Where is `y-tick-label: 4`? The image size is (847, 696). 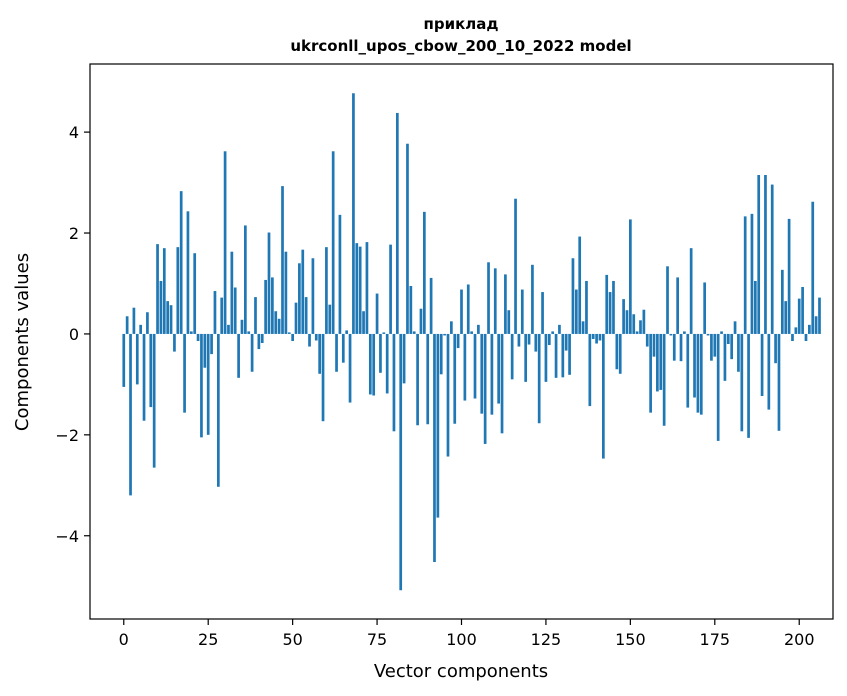 y-tick-label: 4 is located at coordinates (74, 132).